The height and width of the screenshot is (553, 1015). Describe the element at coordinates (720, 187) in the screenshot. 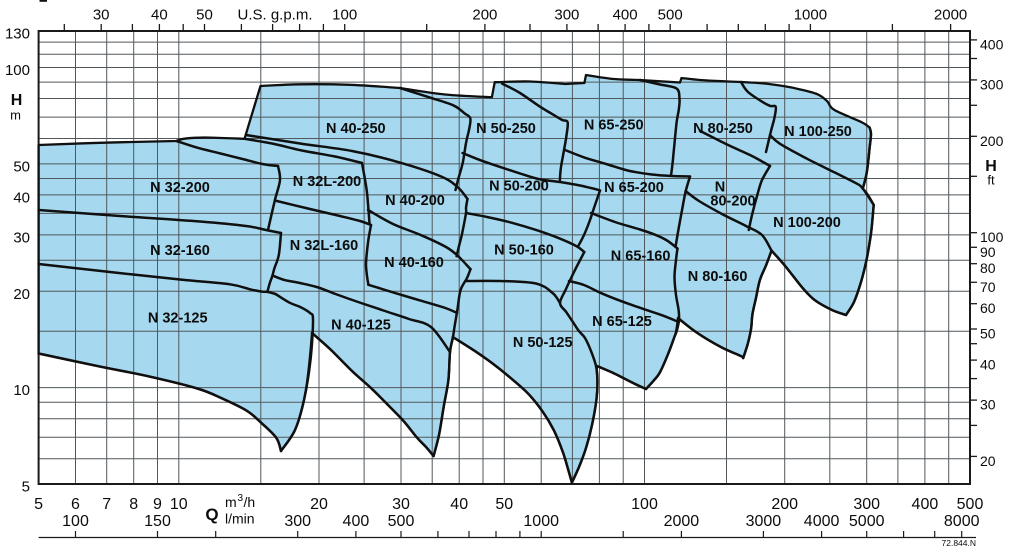

I see `svg-text: N` at that location.